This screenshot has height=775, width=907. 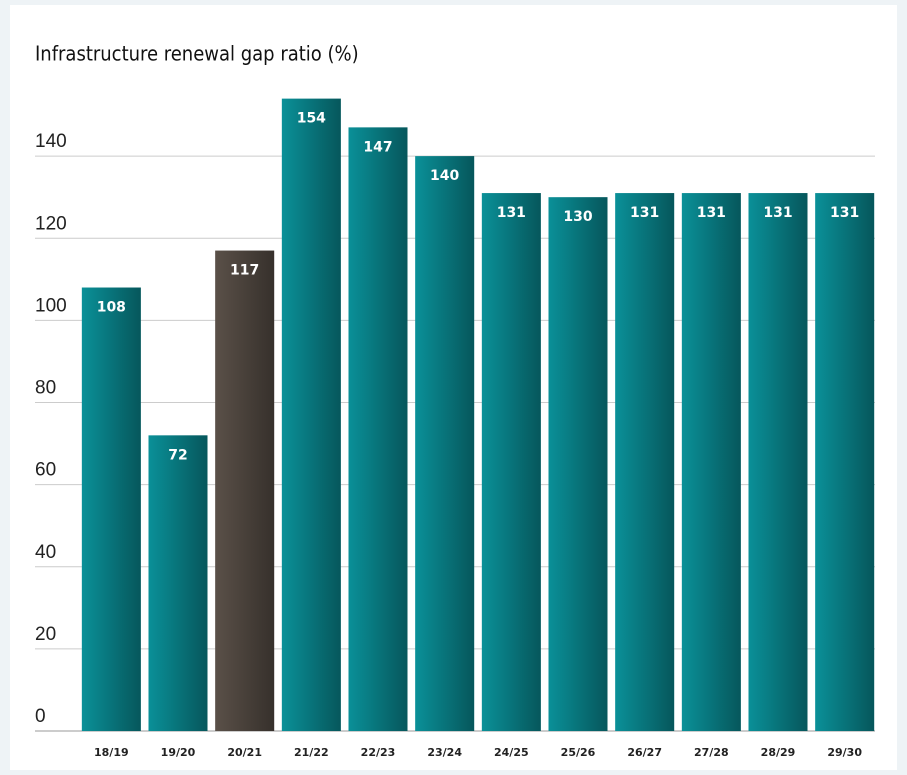 I want to click on value-label: 154, so click(x=311, y=119).